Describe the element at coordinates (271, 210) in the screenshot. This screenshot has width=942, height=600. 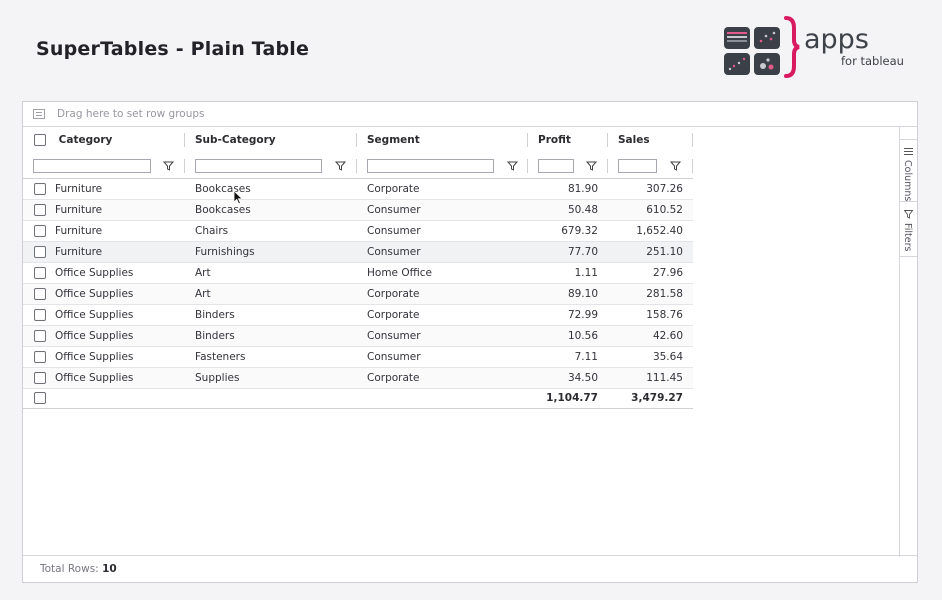
I see `cell-sub-category: Bookcases` at that location.